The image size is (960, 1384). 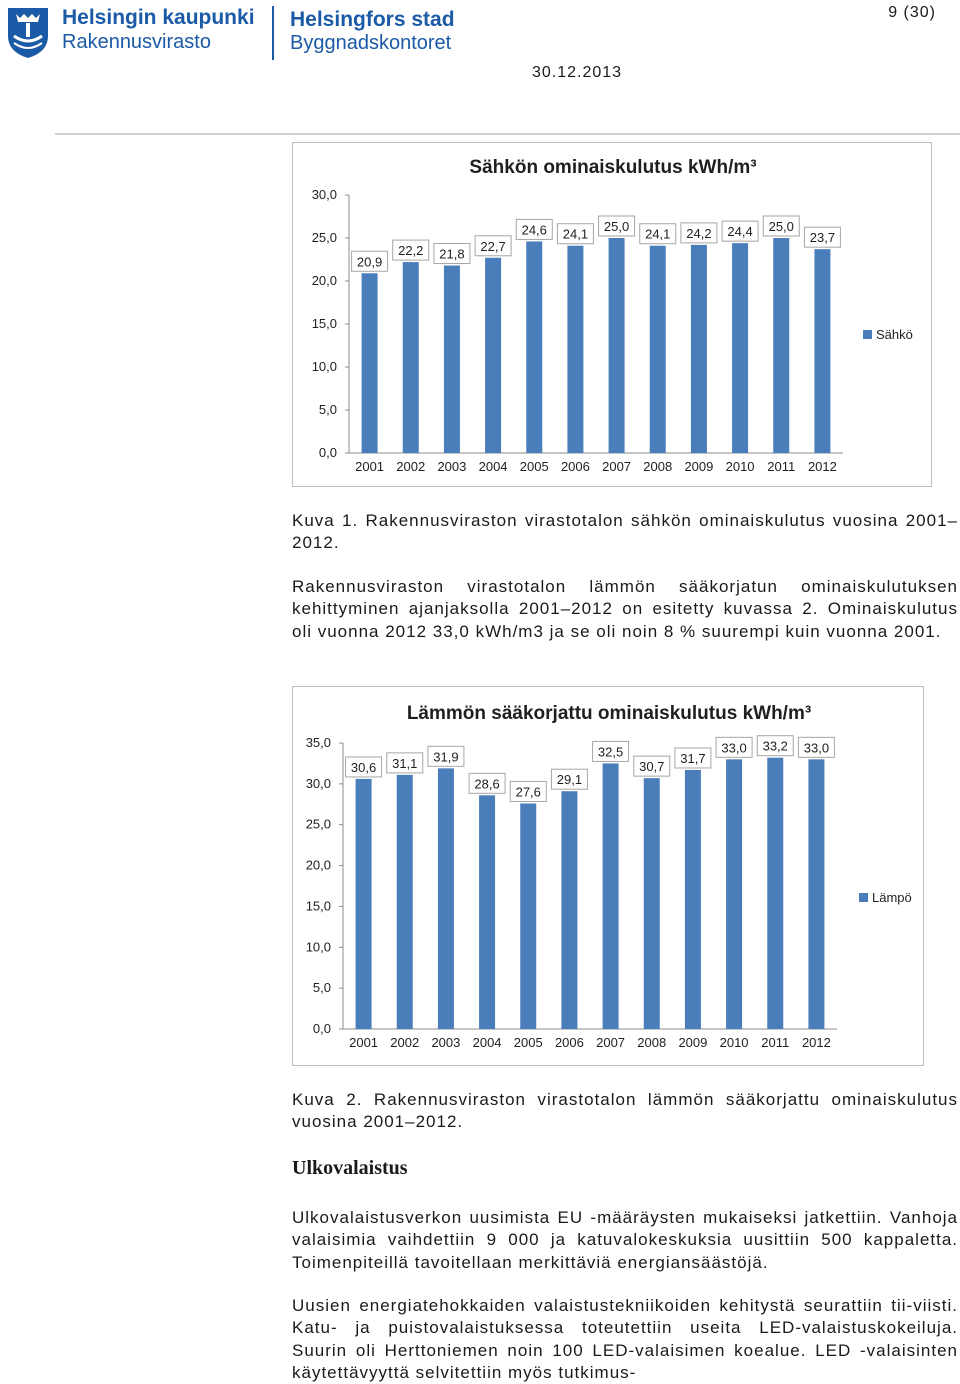 I want to click on data-label: 31,1, so click(x=404, y=763).